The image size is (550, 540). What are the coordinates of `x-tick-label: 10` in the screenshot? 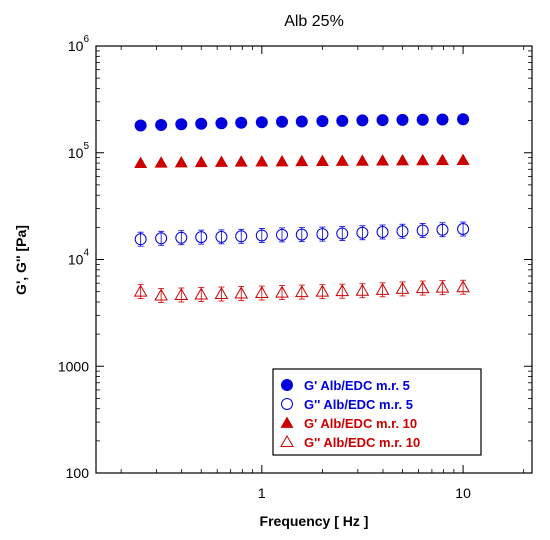 It's located at (463, 493).